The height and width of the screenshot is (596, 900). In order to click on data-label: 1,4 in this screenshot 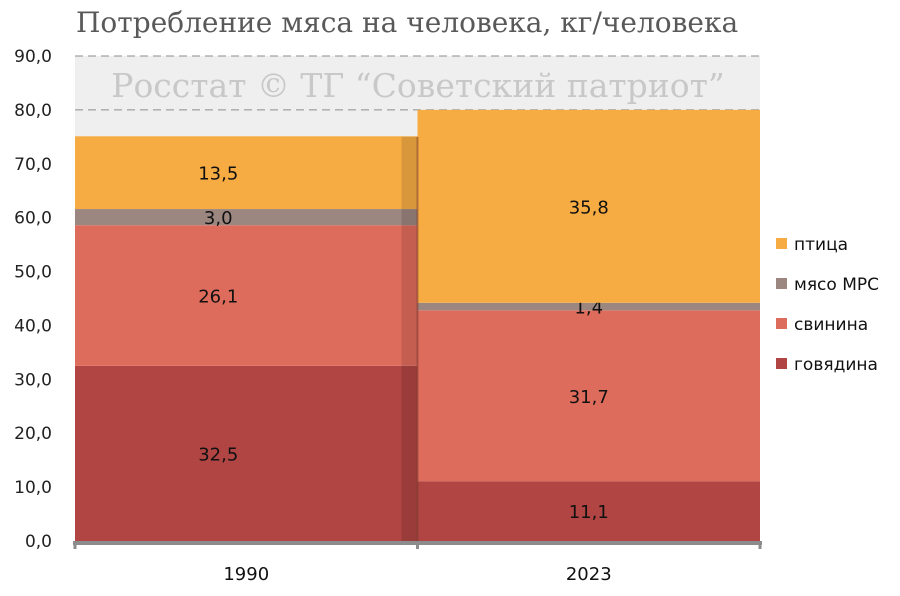, I will do `click(588, 308)`.